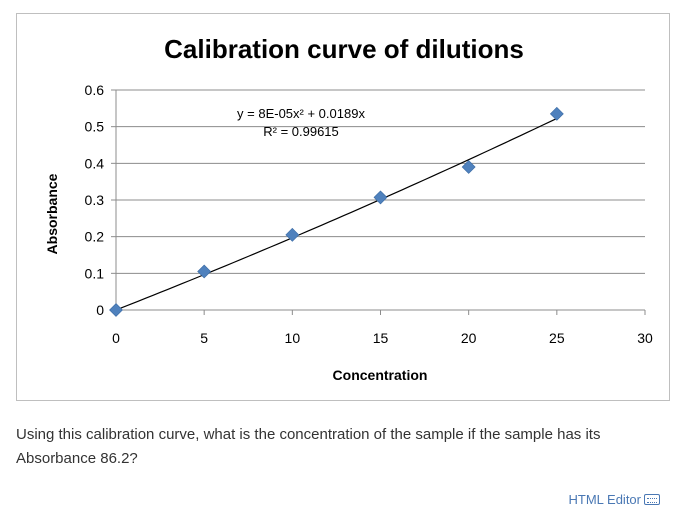 The width and height of the screenshot is (700, 511). Describe the element at coordinates (301, 131) in the screenshot. I see `r-squared-label: R² = 0.99615` at that location.